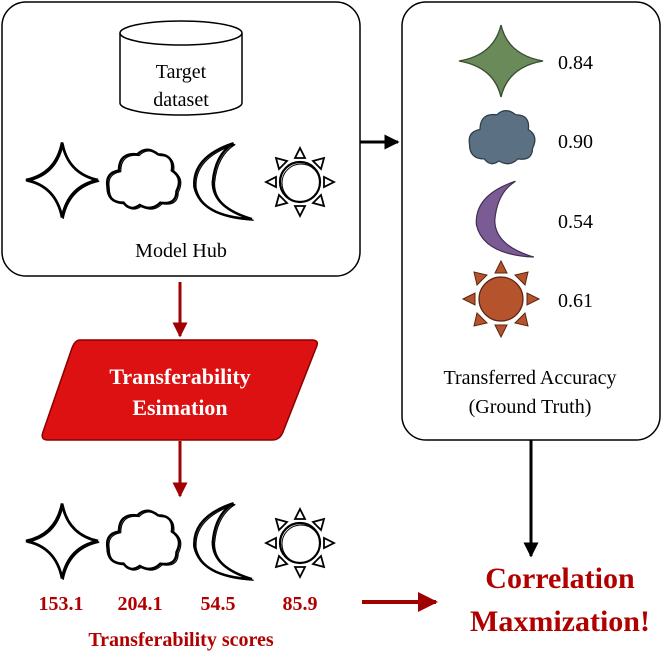 The image size is (664, 664). Describe the element at coordinates (218, 604) in the screenshot. I see `score-value-moon: 54.5` at that location.